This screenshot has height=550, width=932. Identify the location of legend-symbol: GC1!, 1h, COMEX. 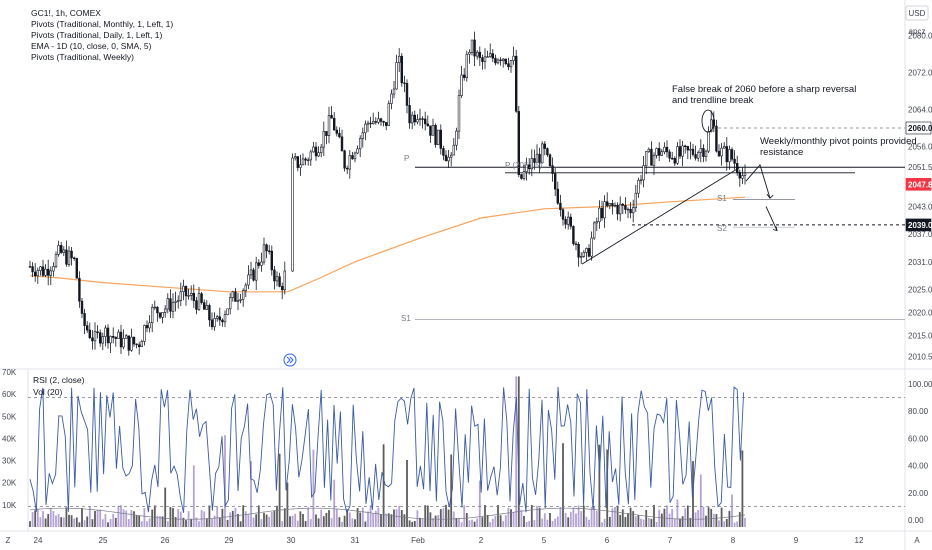
(66, 13).